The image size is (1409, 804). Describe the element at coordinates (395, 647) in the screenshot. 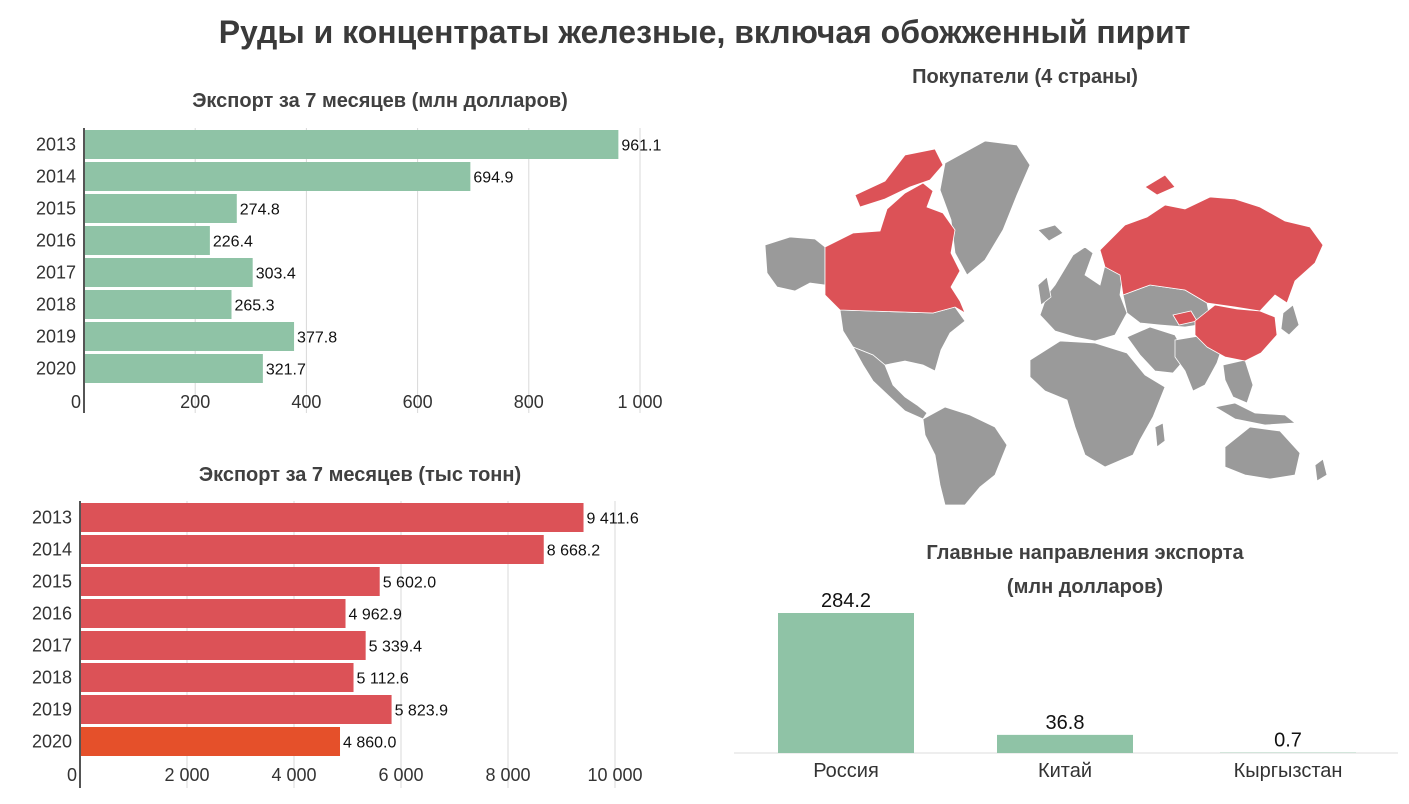

I see `data-label: 5 339.4` at that location.